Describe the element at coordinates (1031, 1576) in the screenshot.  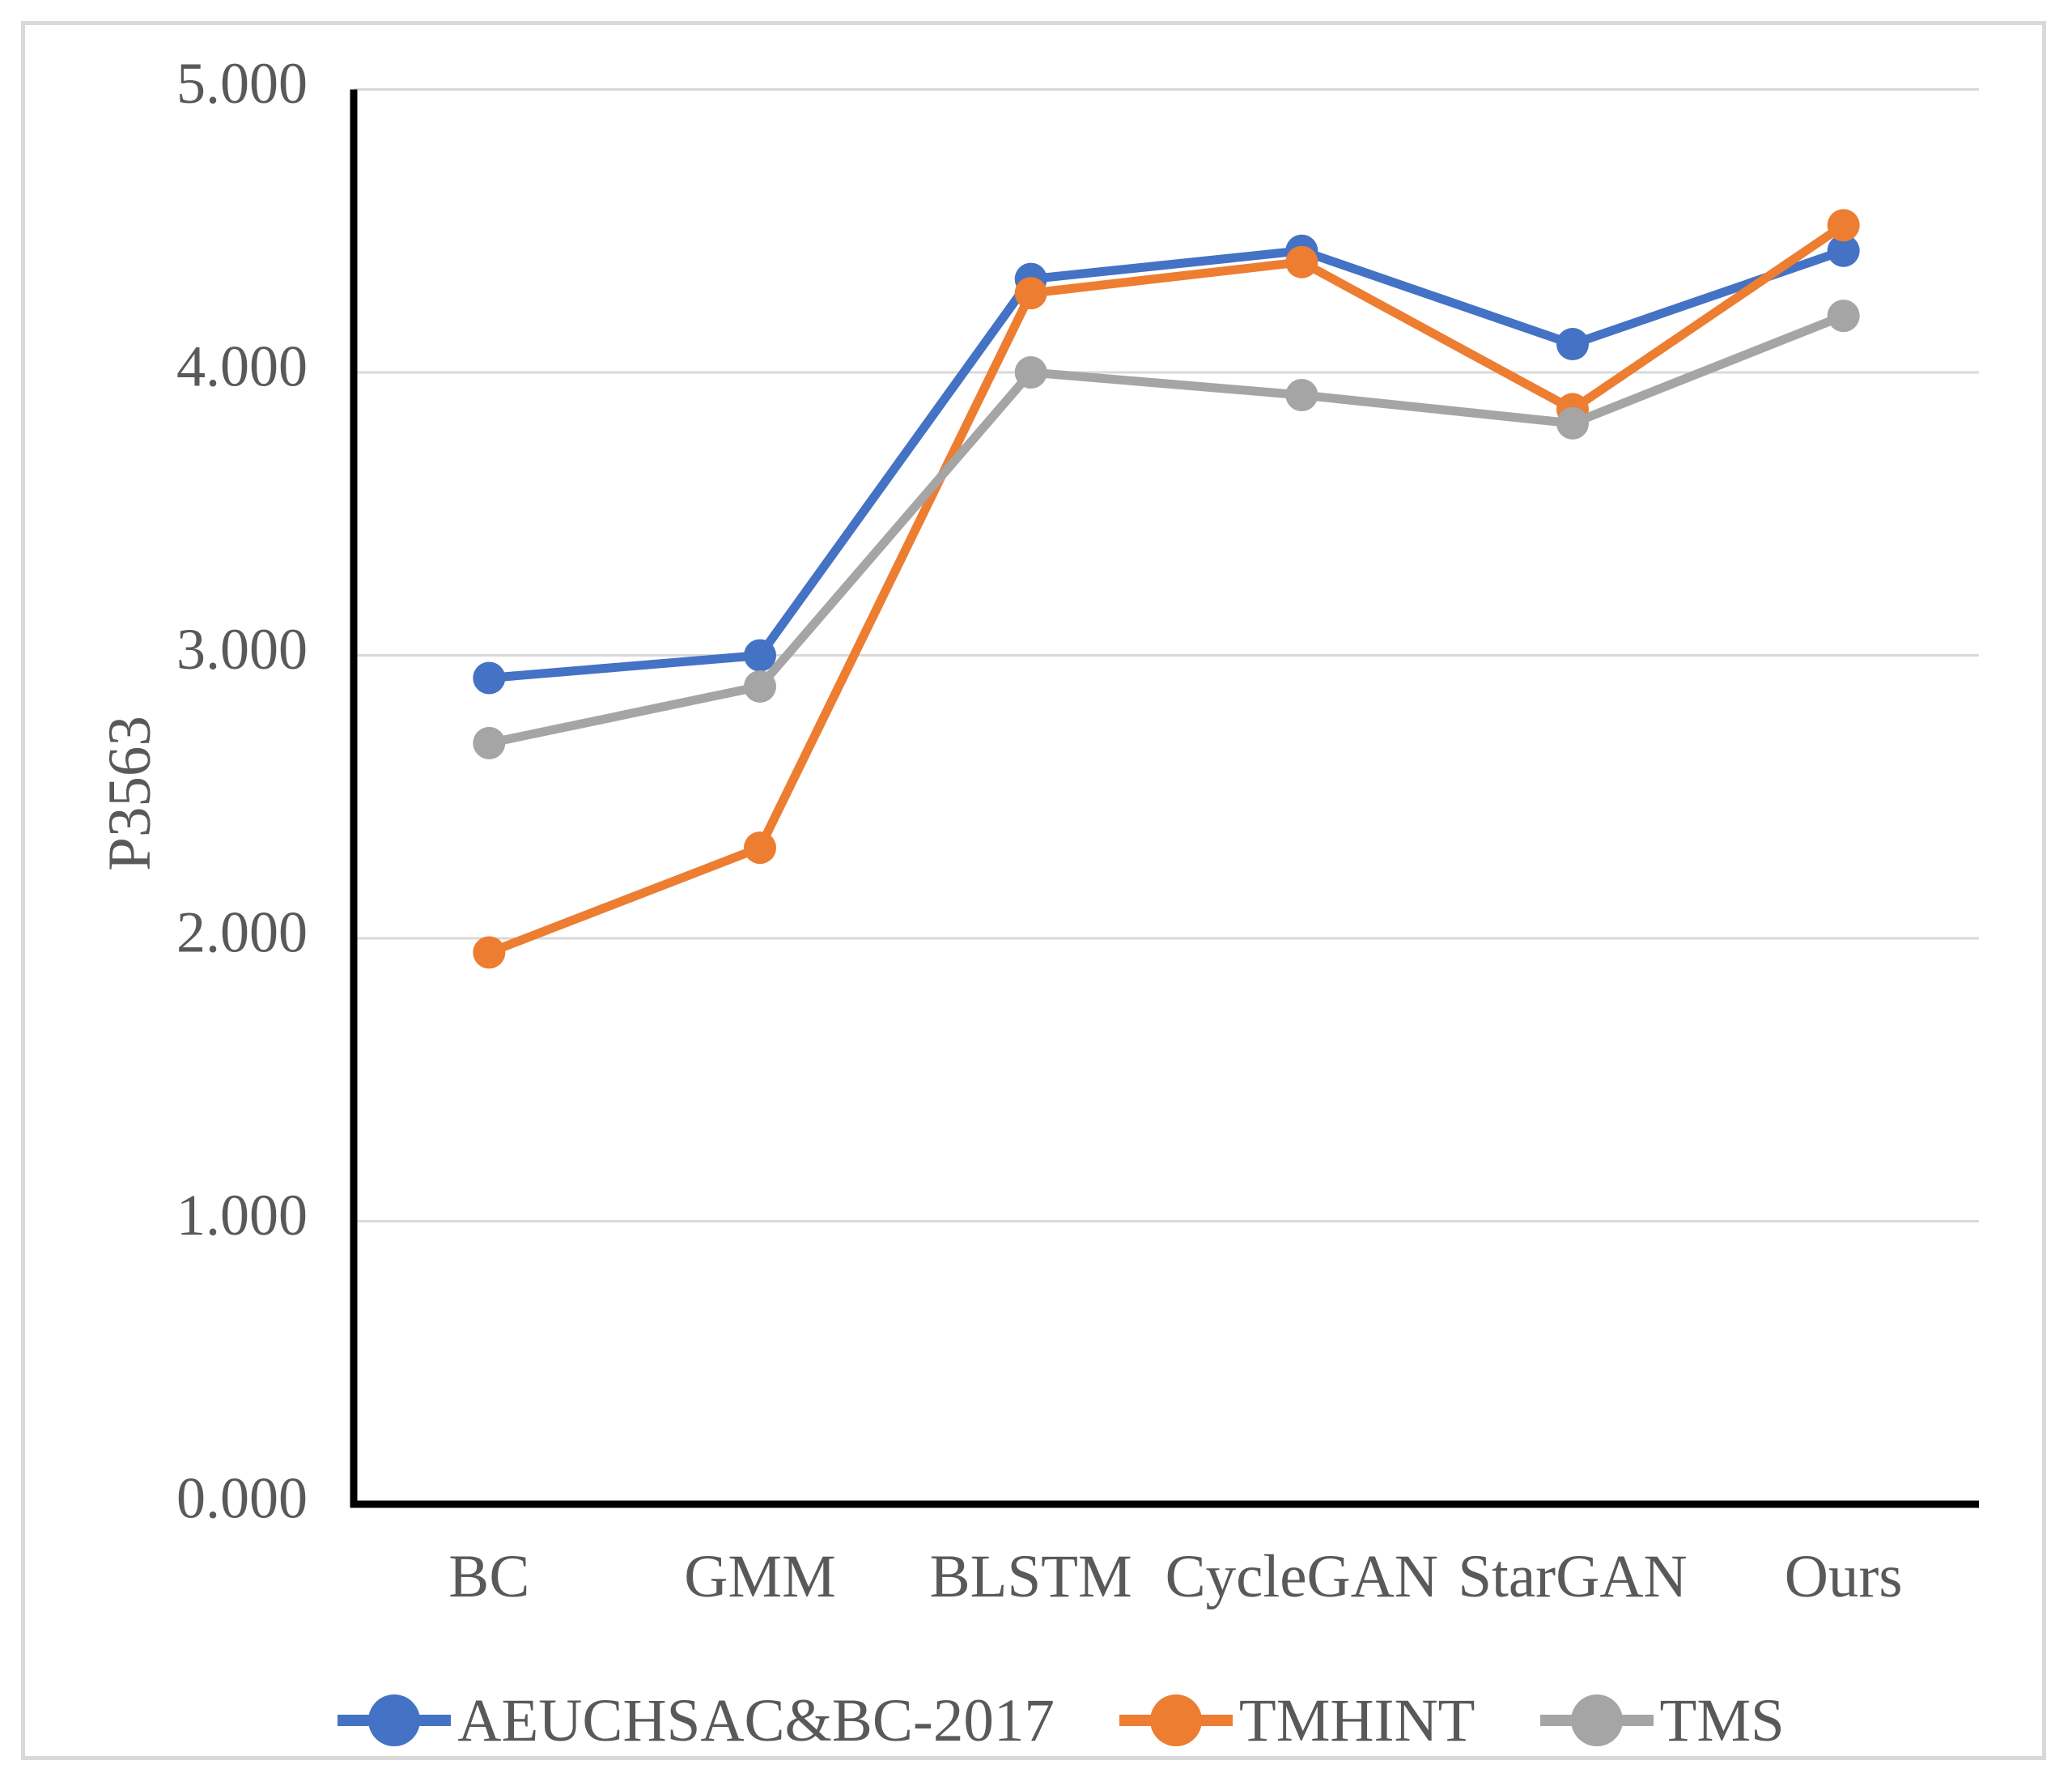
I see `x-category-label: BLSTM` at that location.